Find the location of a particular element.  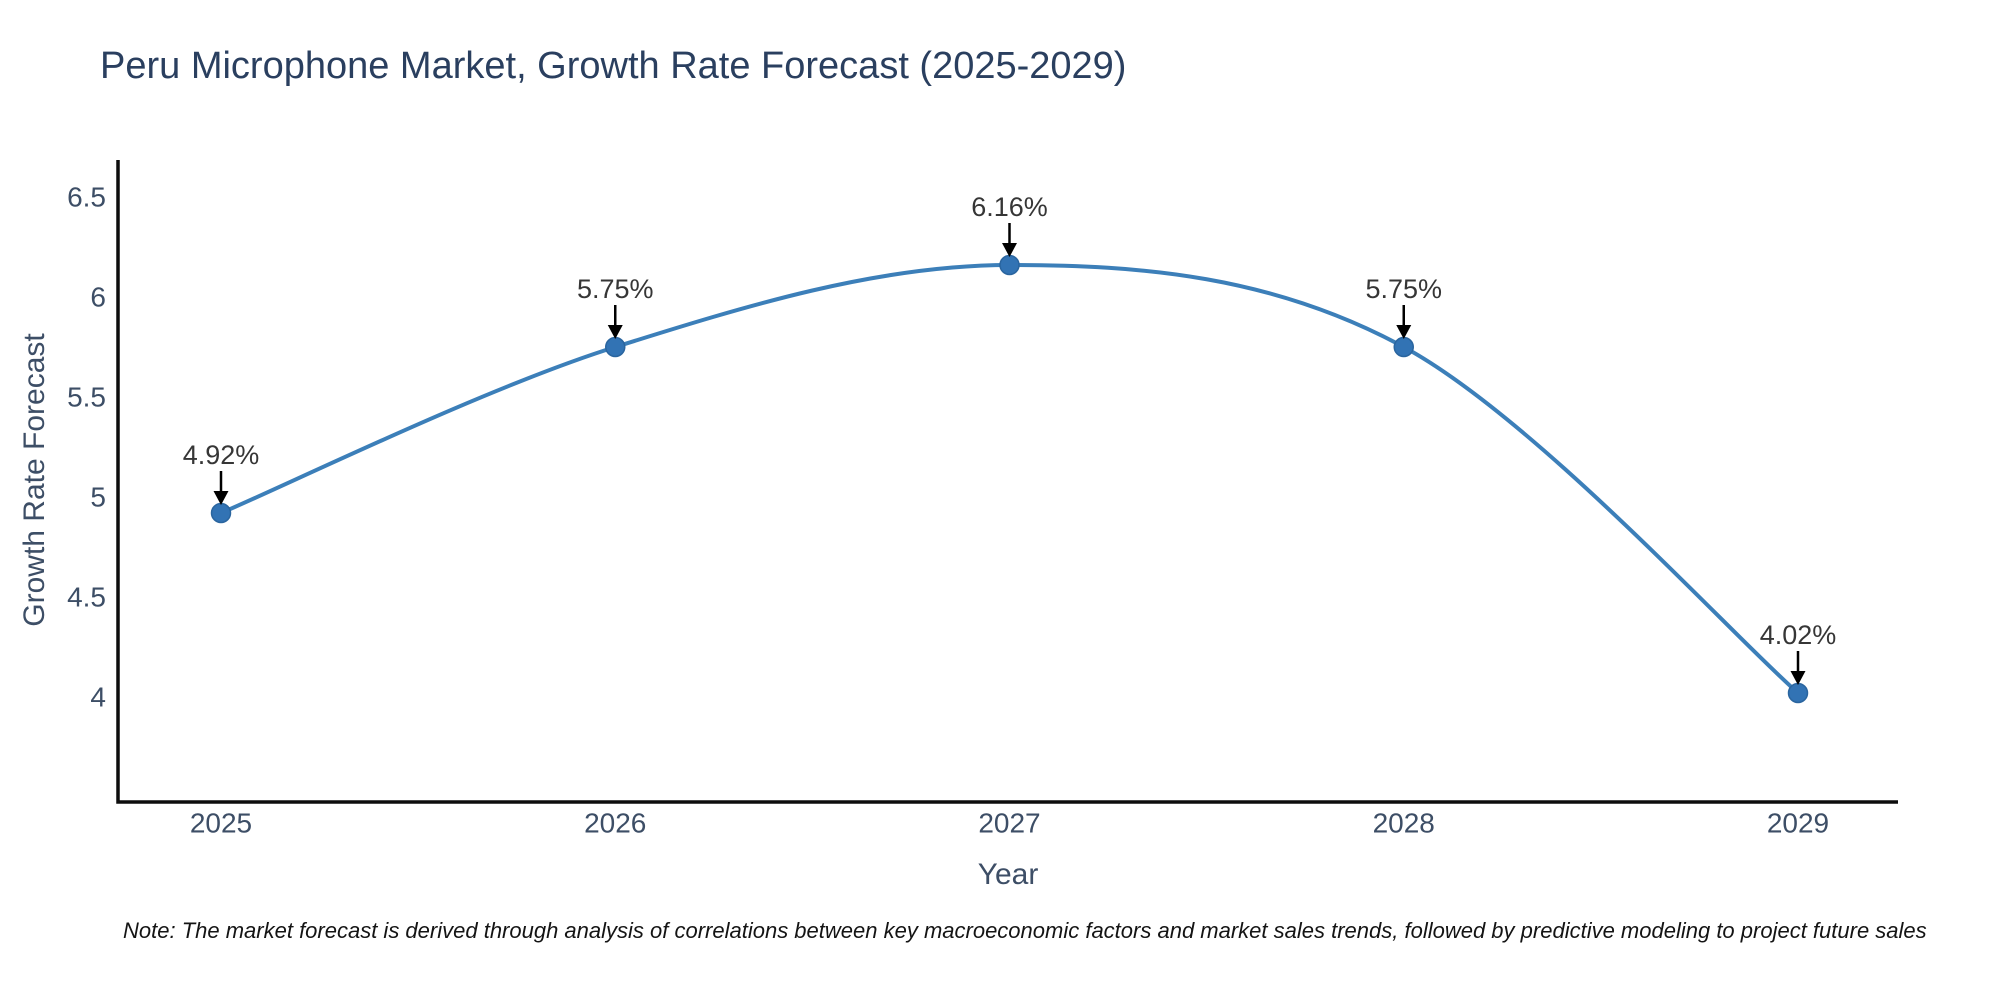

y-tick-label: 5 is located at coordinates (98, 497).